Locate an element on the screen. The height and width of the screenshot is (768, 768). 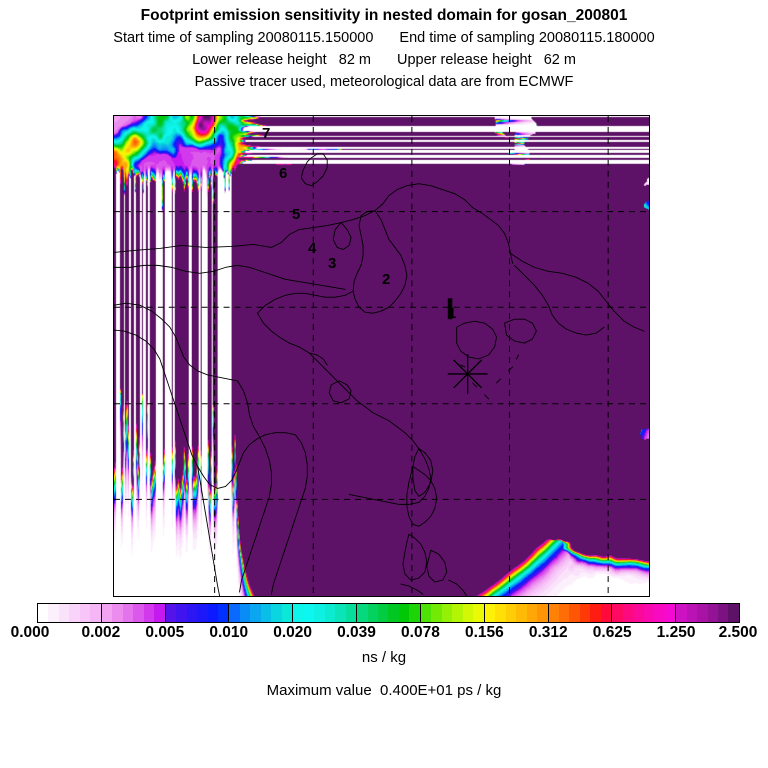
colorbar-tick-label: 2.500 is located at coordinates (738, 632).